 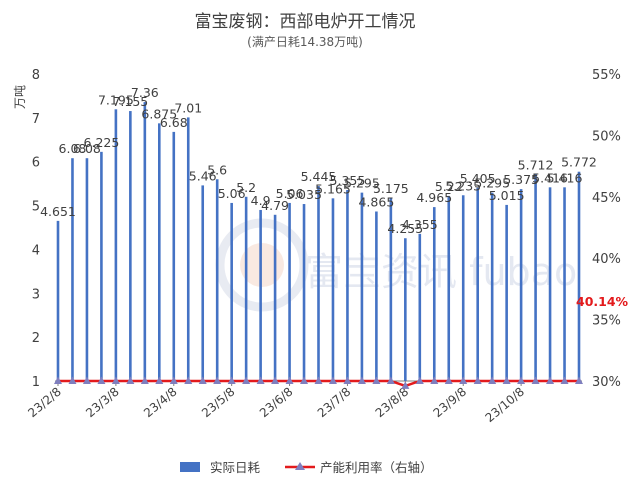 I want to click on bar-data-label: 5.035, so click(x=304, y=194).